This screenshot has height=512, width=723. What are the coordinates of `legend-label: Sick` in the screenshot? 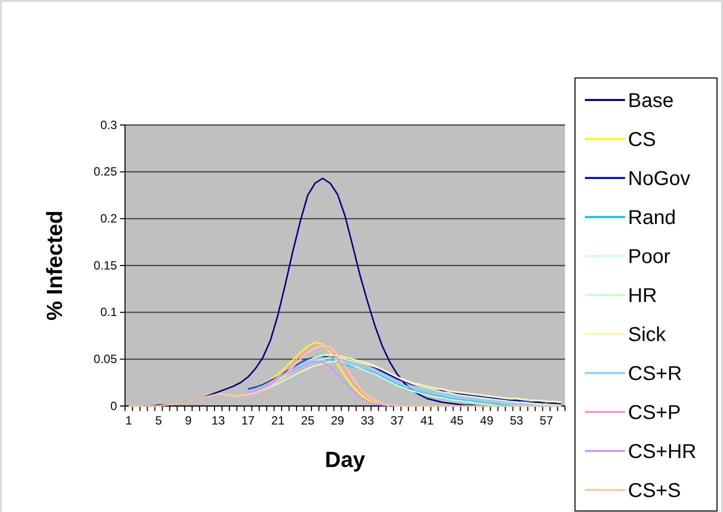 It's located at (647, 335).